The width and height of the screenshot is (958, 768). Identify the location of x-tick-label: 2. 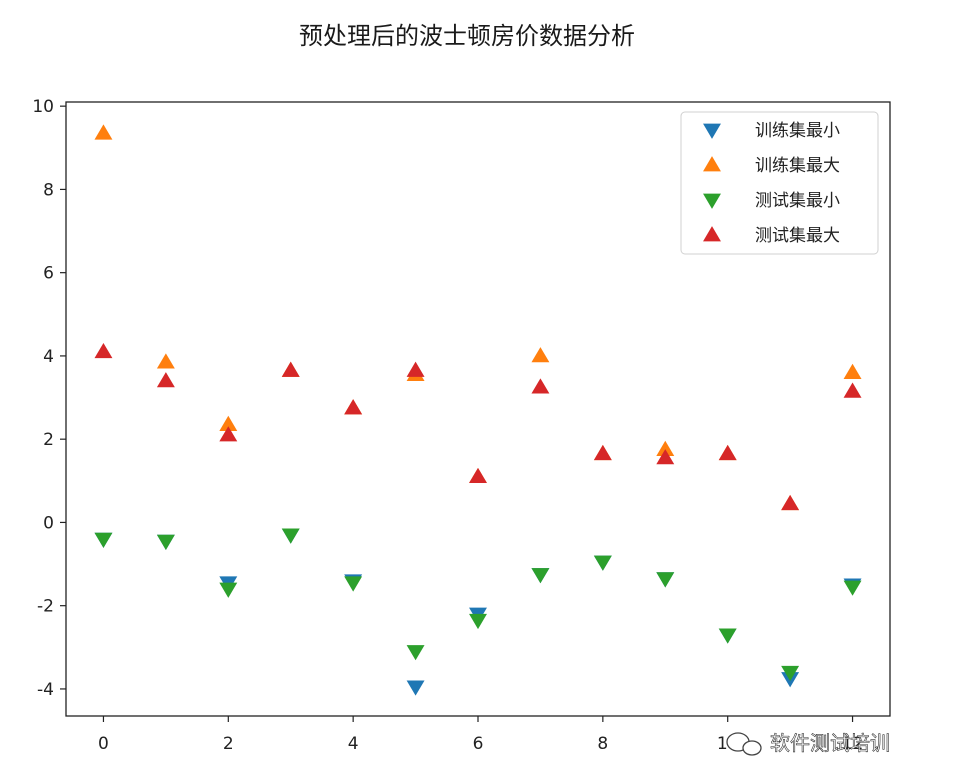
(228, 744).